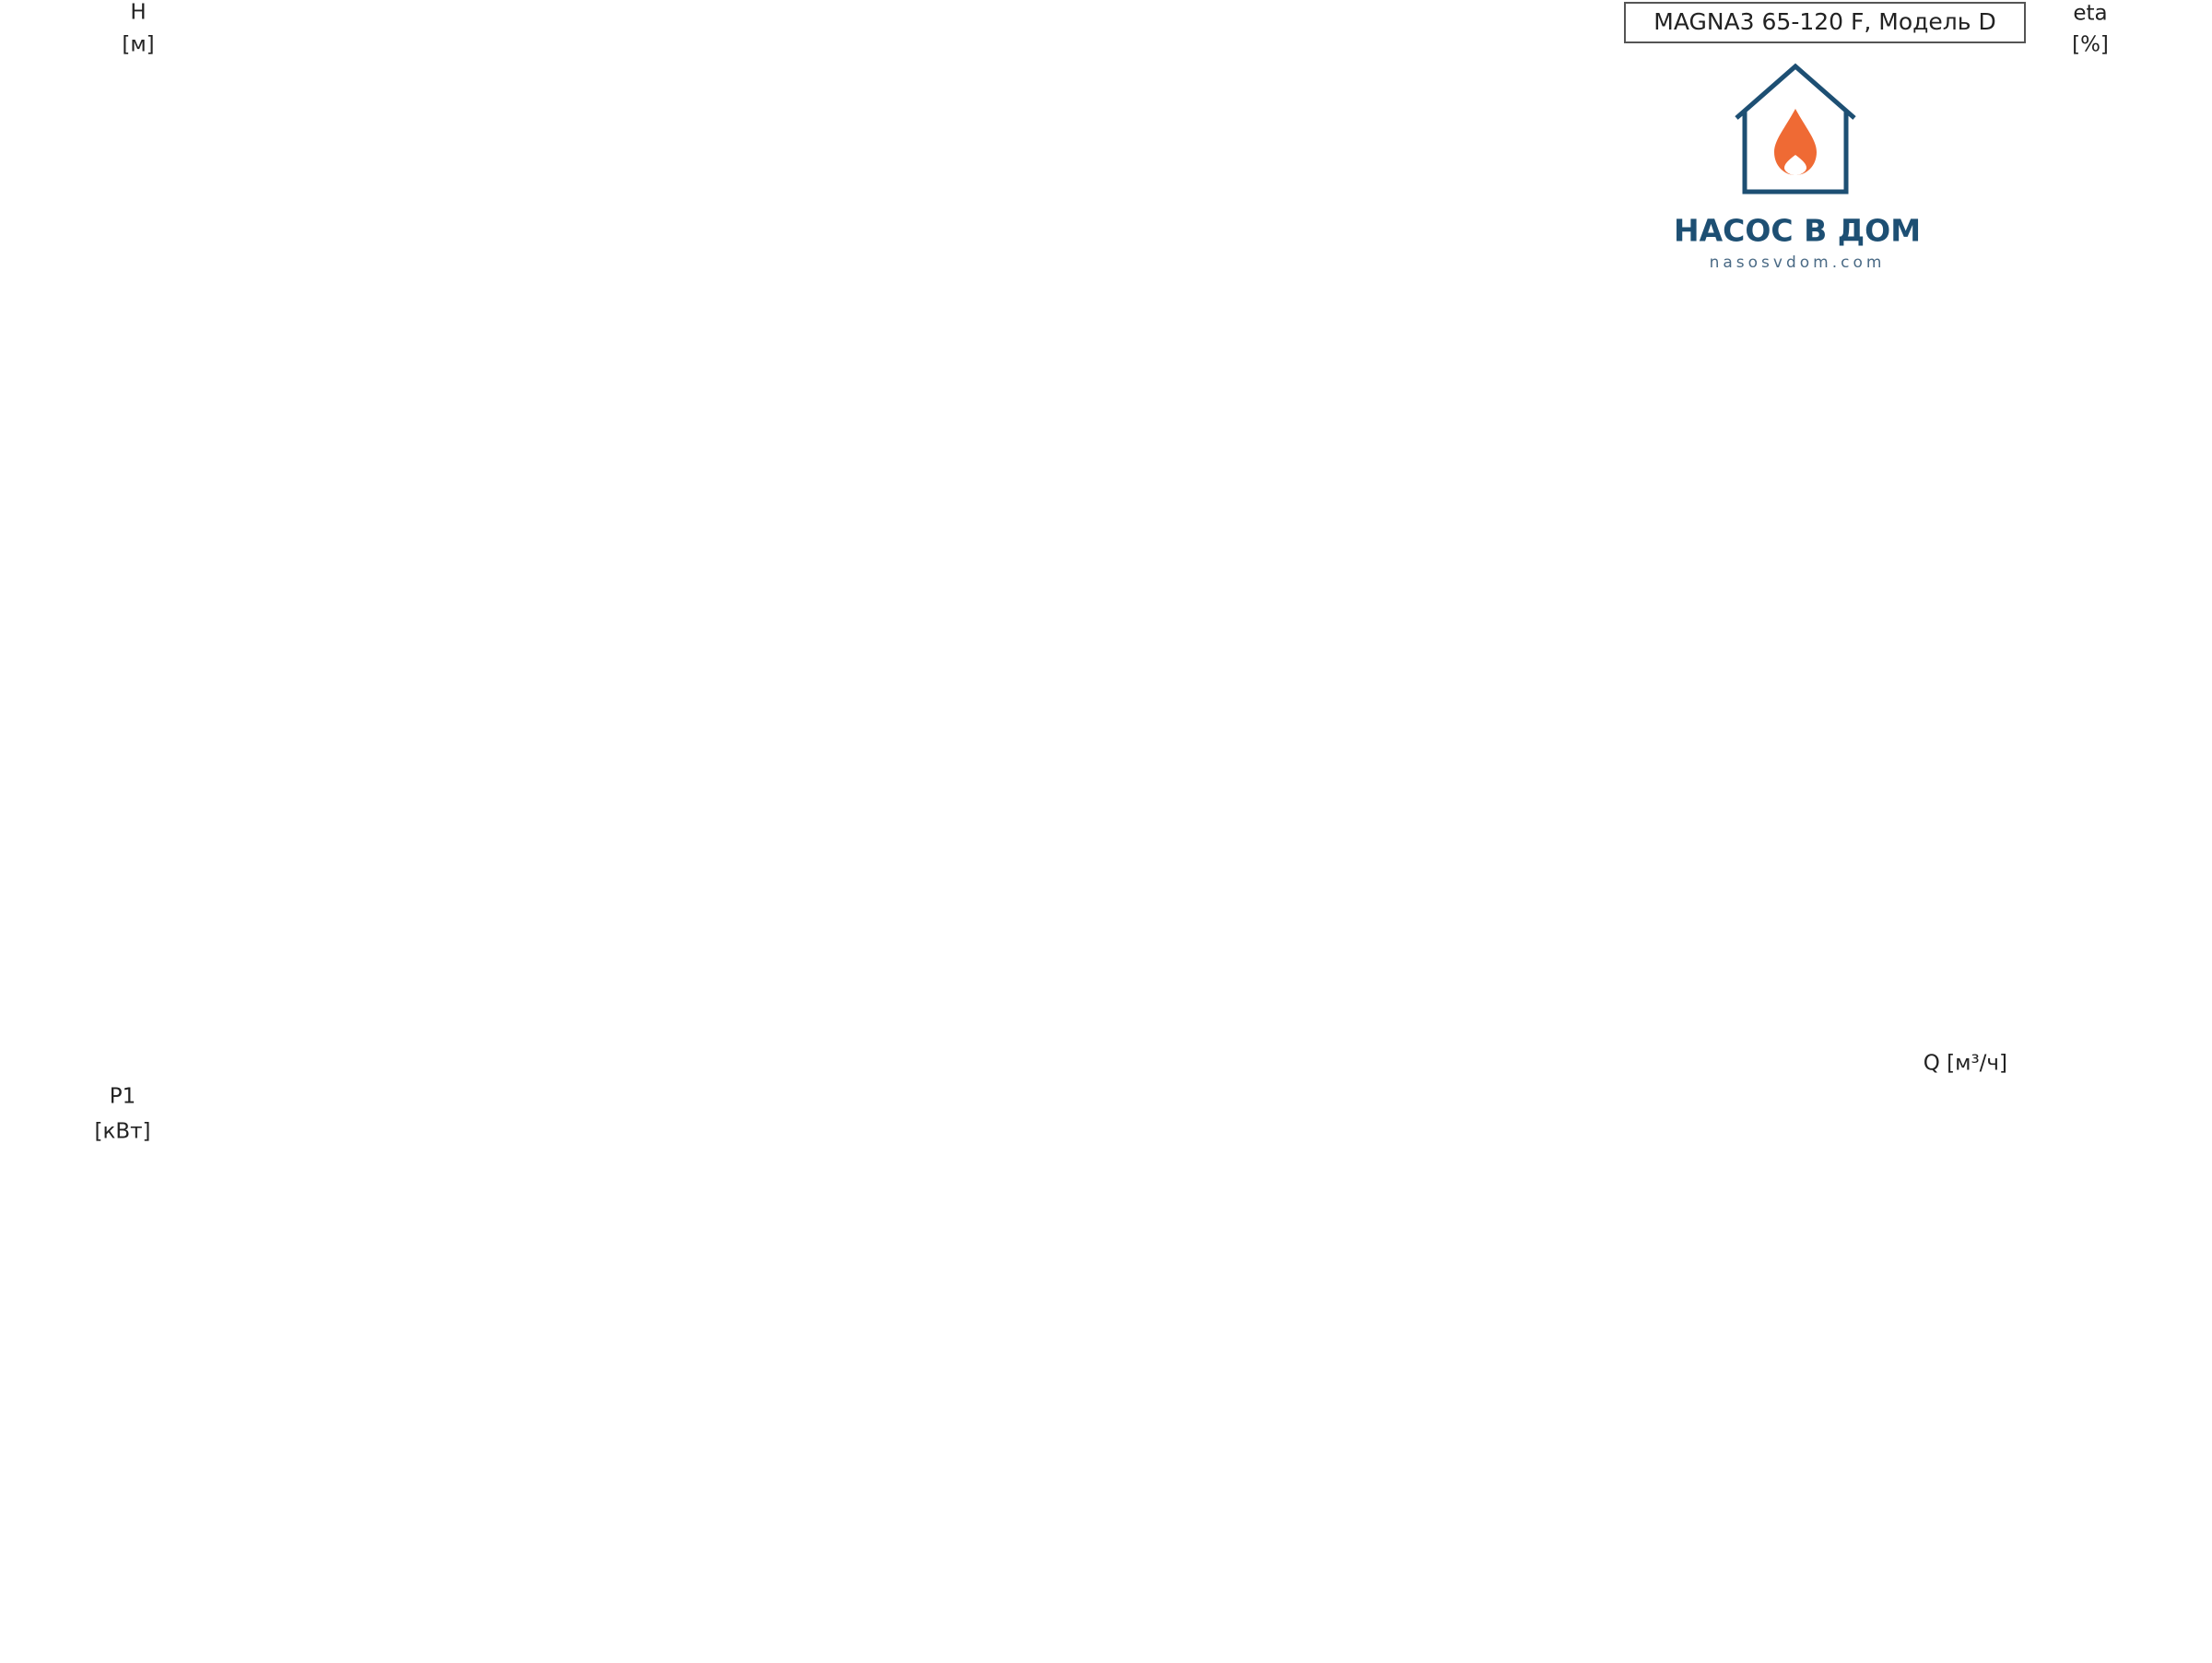 The image size is (2212, 1663). Describe the element at coordinates (1798, 263) in the screenshot. I see `logo-url: nasosvdom.com` at that location.